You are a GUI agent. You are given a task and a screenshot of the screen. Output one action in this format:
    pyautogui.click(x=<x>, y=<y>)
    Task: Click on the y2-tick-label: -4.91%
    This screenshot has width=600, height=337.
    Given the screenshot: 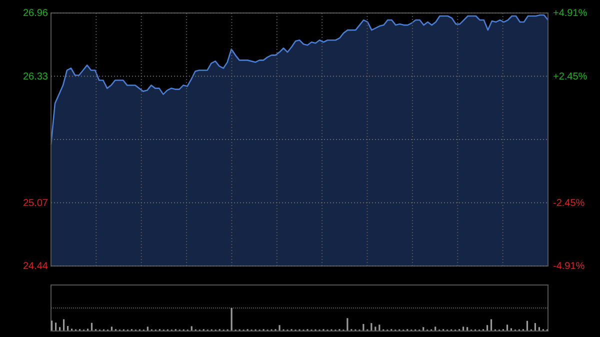 What is the action you would take?
    pyautogui.click(x=569, y=266)
    